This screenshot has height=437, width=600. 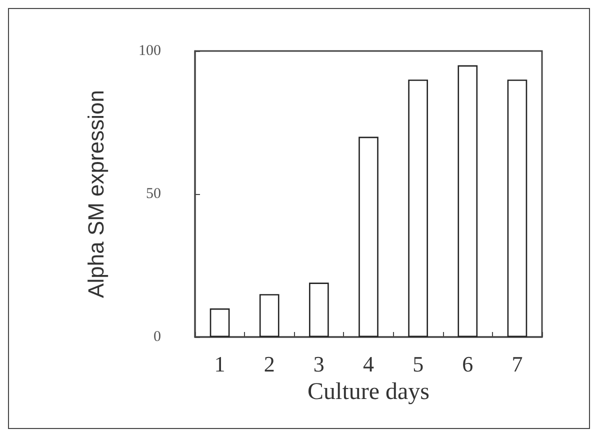 I want to click on x-tick-label: 1, so click(x=220, y=364).